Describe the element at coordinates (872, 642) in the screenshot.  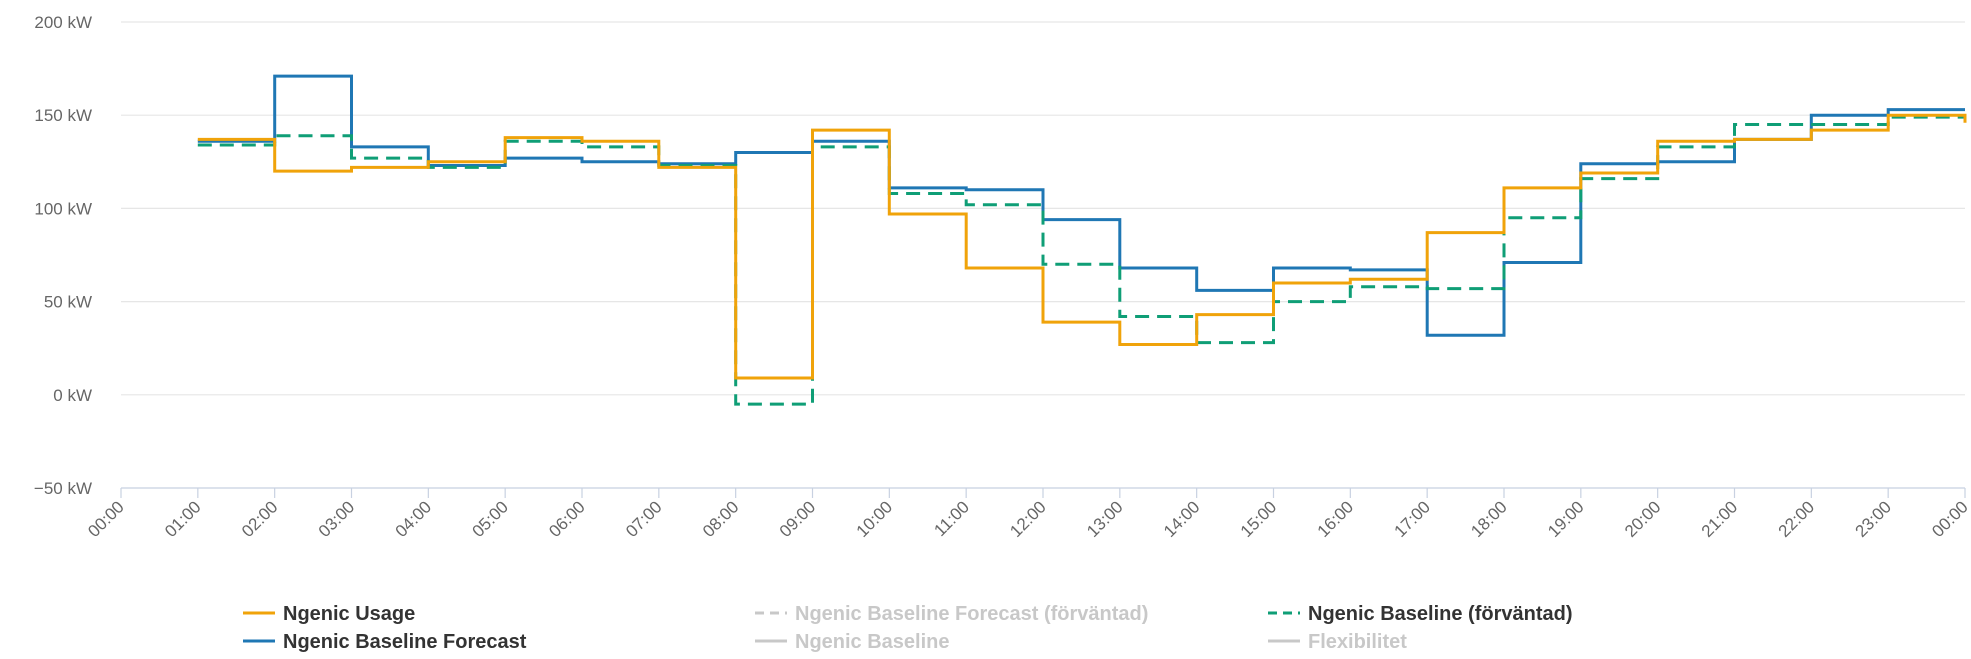
I see `legend-label: Ngenic Baseline` at that location.